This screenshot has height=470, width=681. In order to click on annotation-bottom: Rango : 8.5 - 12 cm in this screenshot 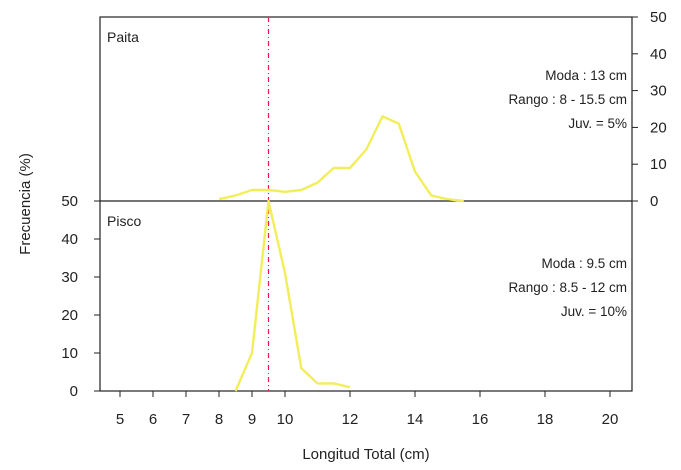, I will do `click(567, 287)`.